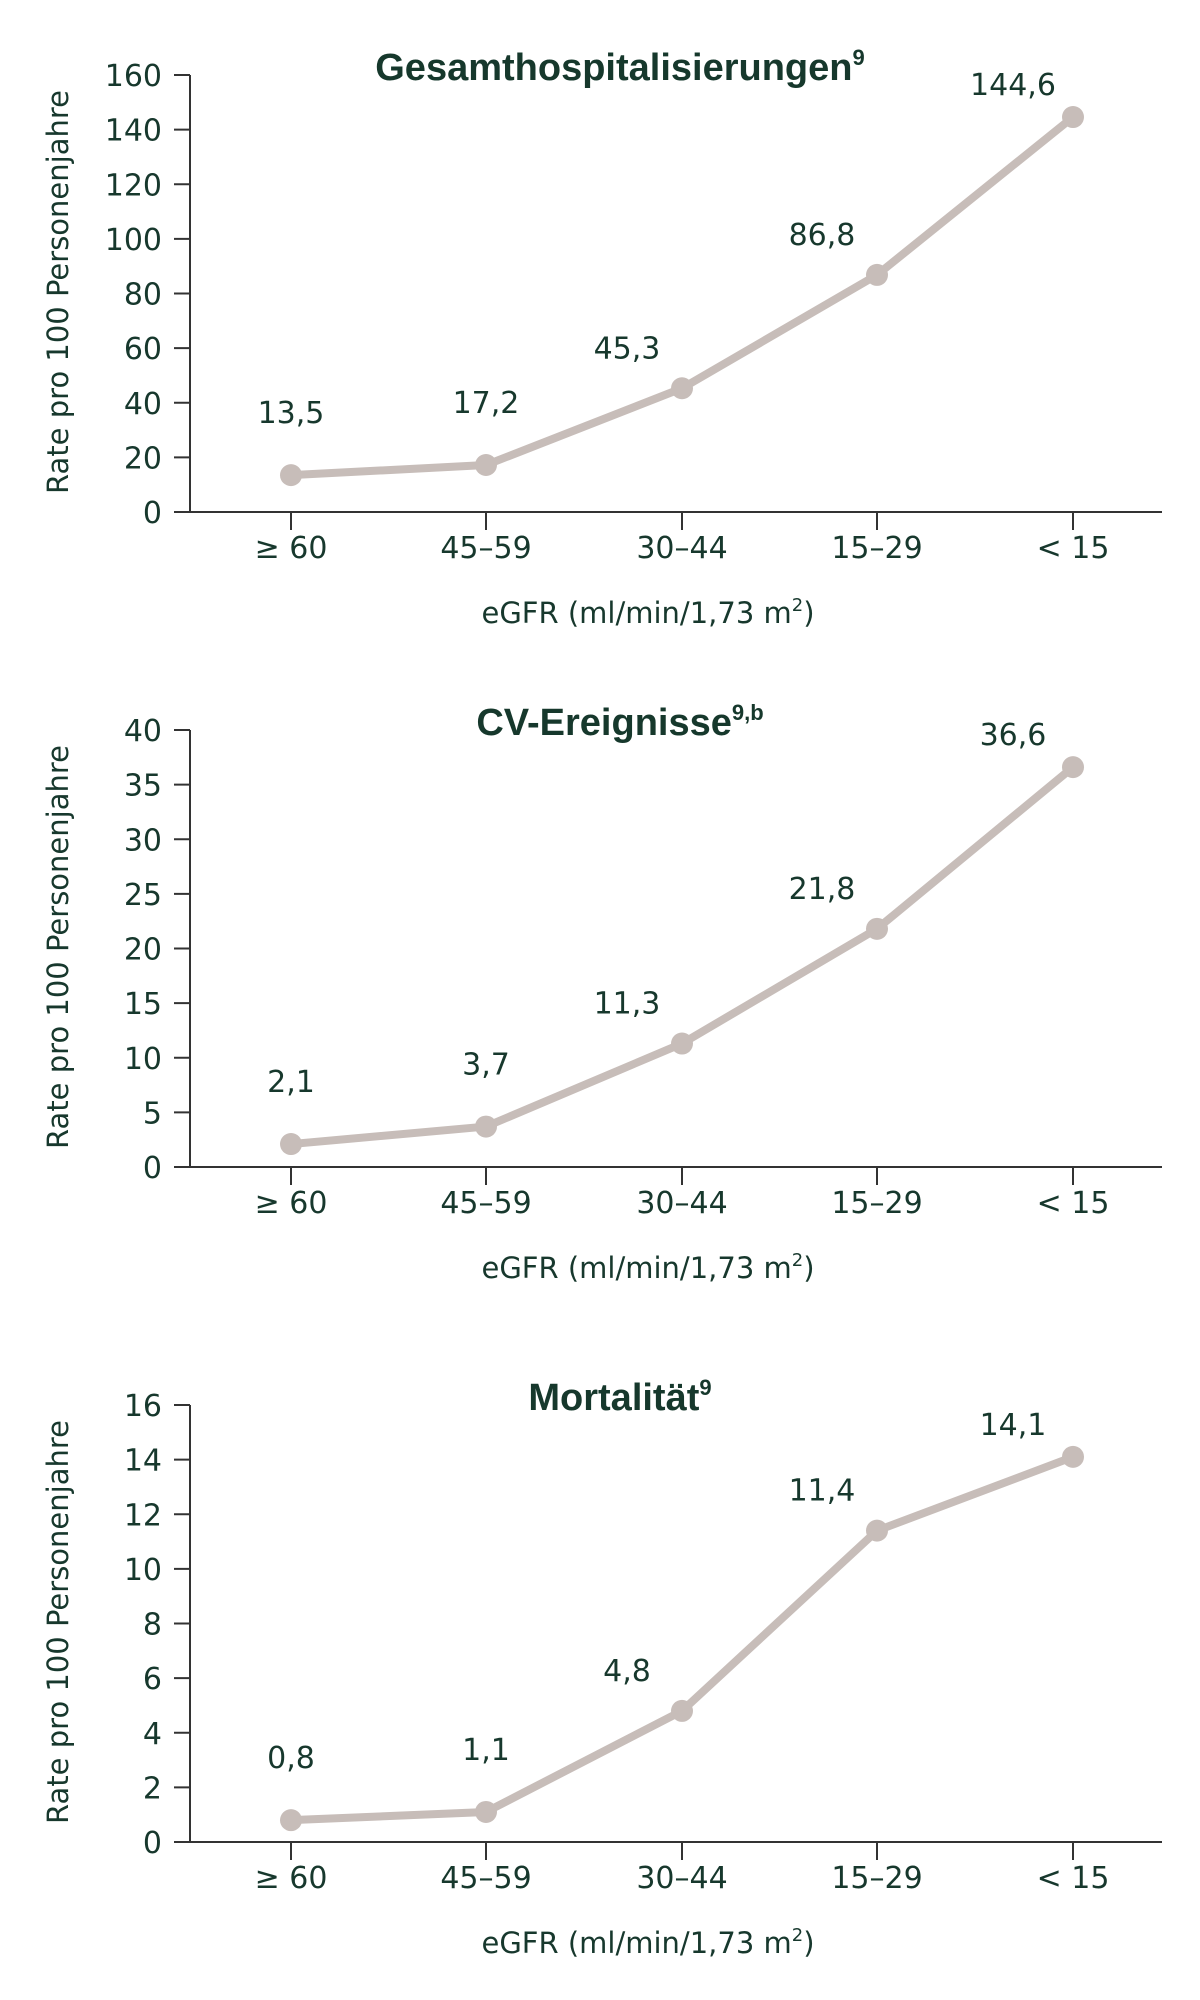 The width and height of the screenshot is (1200, 2000). I want to click on data-label: 45,3, so click(627, 348).